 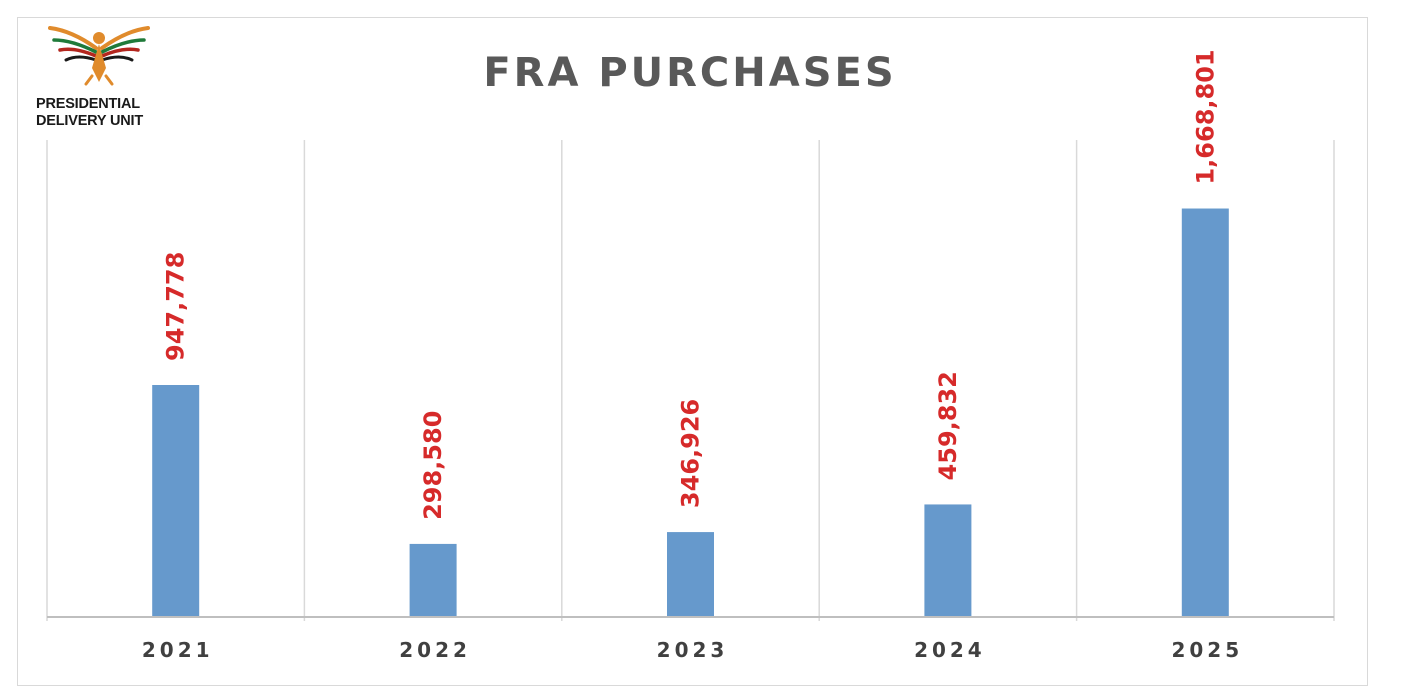 I want to click on data-label: 346,926, so click(x=691, y=453).